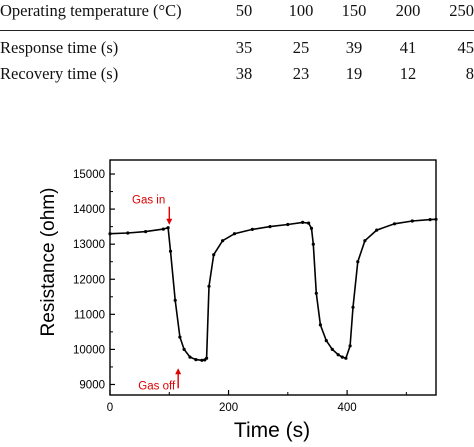 This screenshot has width=474, height=447. What do you see at coordinates (107, 44) in the screenshot?
I see `table-cell: Response time (s)` at bounding box center [107, 44].